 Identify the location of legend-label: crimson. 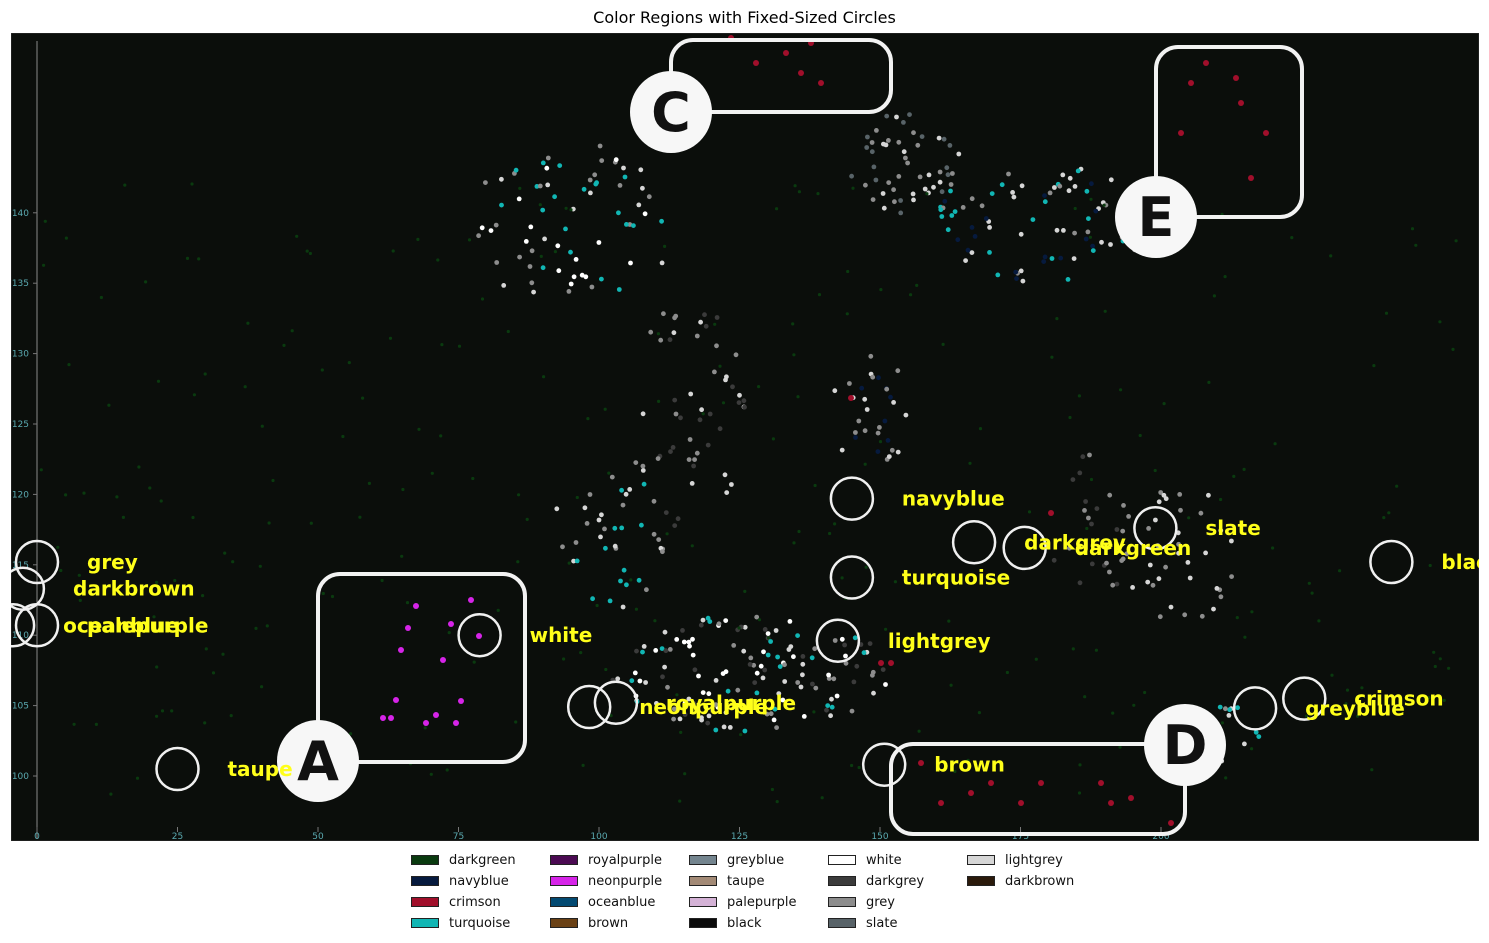
(475, 902).